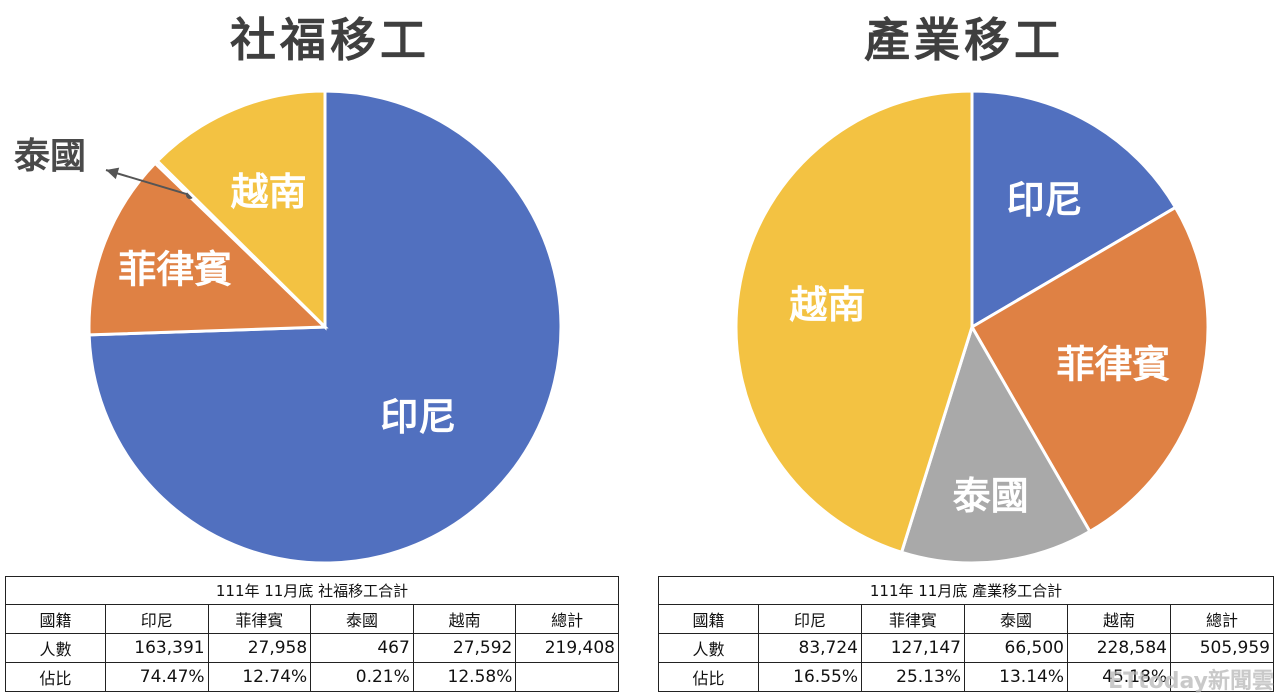 This screenshot has height=699, width=1280. Describe the element at coordinates (827, 305) in the screenshot. I see `slice-label-1-3: 越南` at that location.